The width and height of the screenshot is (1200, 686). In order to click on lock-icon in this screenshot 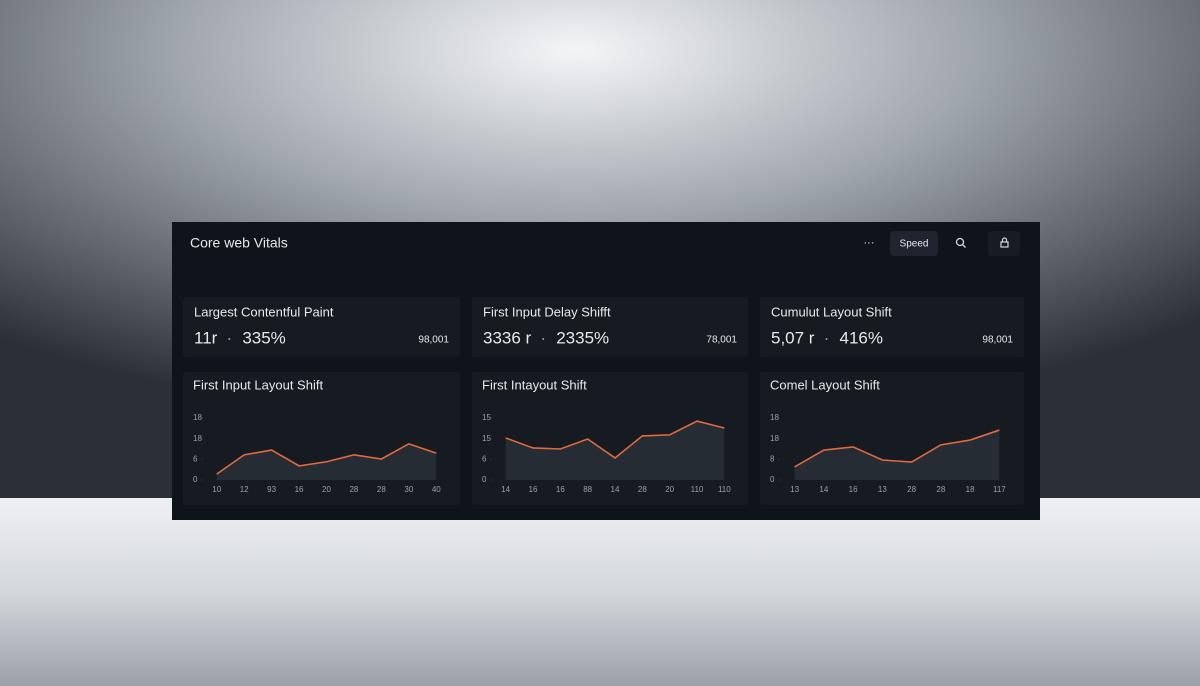, I will do `click(1004, 242)`.